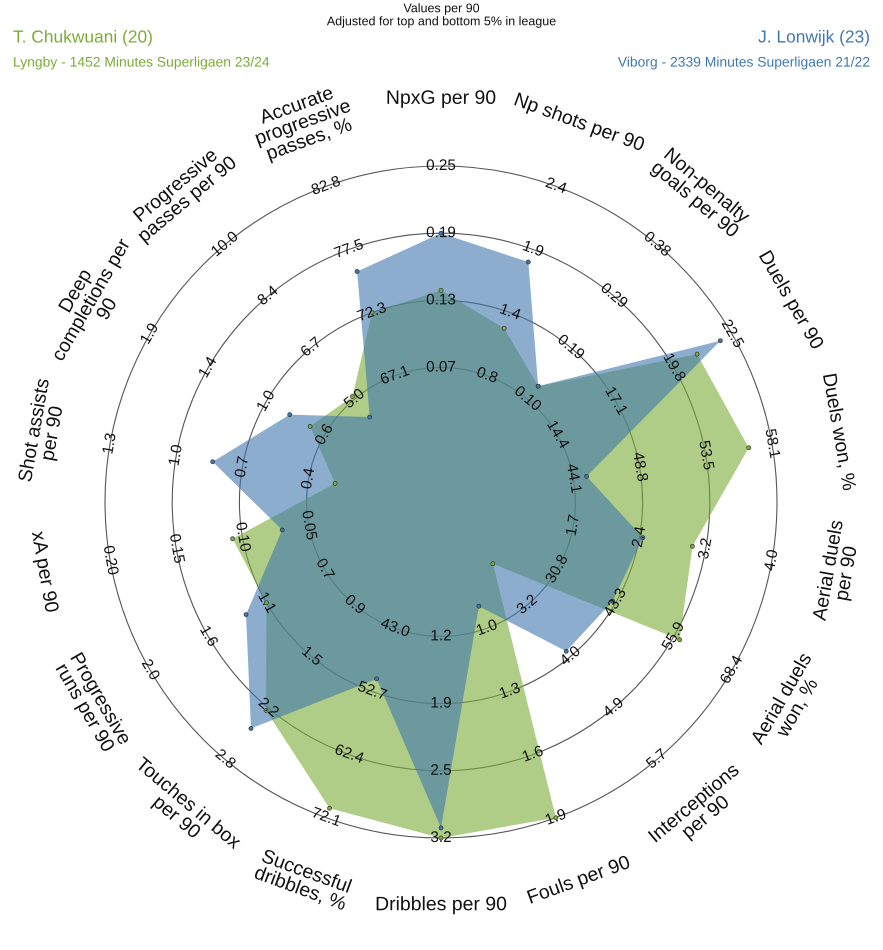  I want to click on spoke-label: Np shots per 90, so click(579, 123).